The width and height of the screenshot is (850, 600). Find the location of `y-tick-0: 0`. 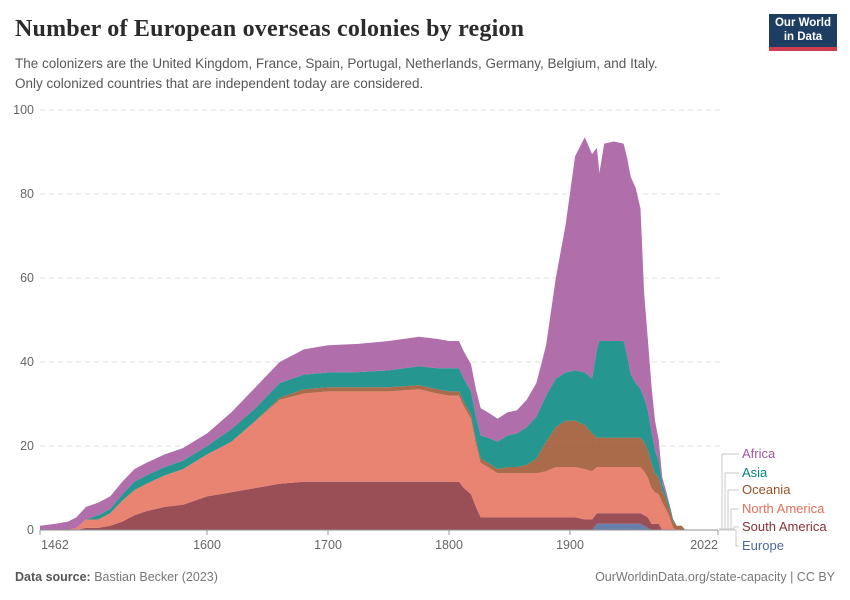

y-tick-0: 0 is located at coordinates (30, 530).